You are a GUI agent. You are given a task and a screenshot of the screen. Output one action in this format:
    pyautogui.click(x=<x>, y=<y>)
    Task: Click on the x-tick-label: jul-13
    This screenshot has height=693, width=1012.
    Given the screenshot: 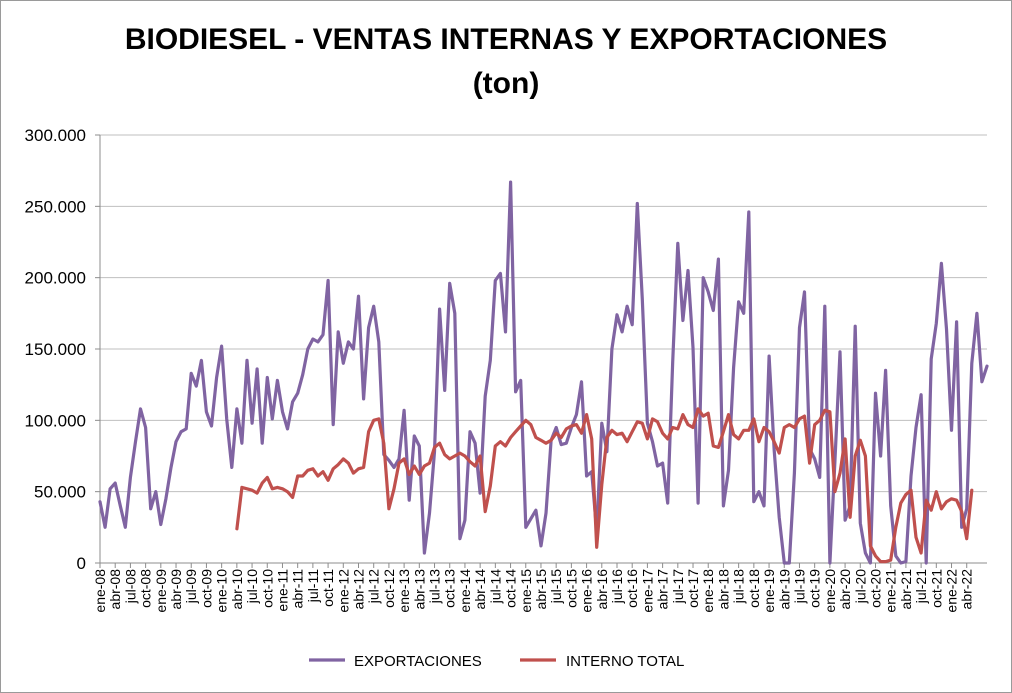 What is the action you would take?
    pyautogui.click(x=435, y=586)
    